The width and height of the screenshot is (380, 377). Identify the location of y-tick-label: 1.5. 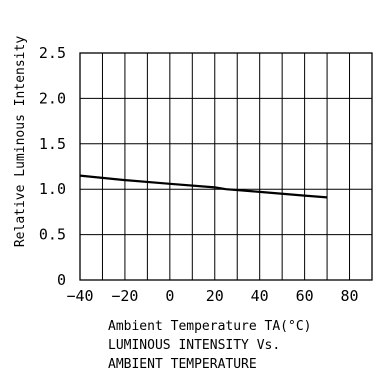
(52, 144).